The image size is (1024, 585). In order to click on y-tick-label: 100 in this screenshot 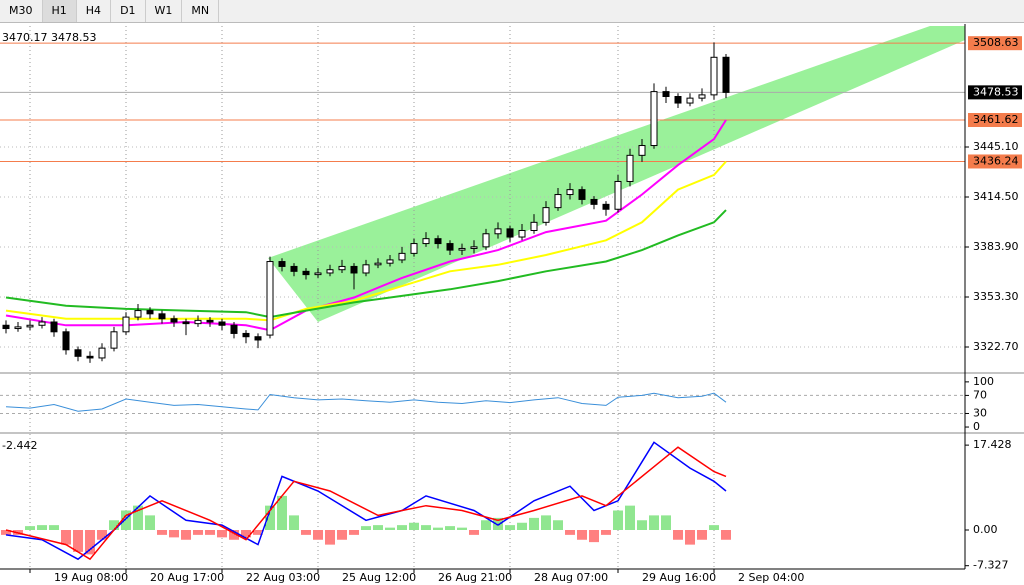, I will do `click(983, 381)`.